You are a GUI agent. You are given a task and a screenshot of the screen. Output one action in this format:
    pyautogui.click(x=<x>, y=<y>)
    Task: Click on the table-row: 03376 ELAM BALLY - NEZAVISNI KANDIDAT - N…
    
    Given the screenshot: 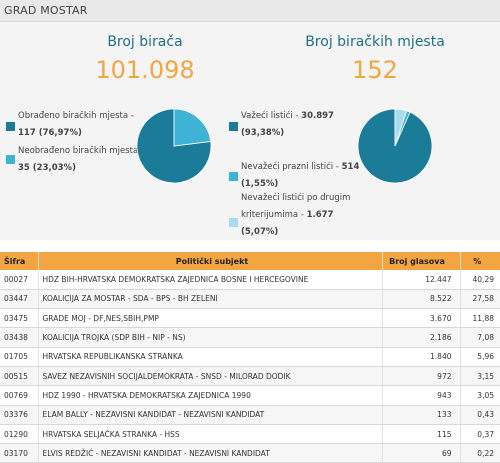 What is the action you would take?
    pyautogui.click(x=250, y=415)
    